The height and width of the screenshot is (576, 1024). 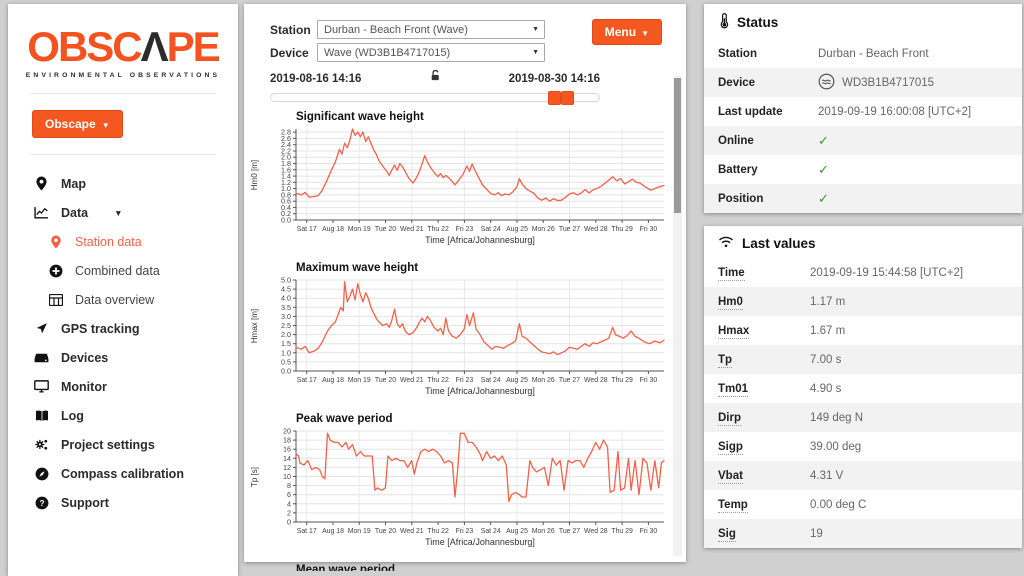 What do you see at coordinates (677, 145) in the screenshot?
I see `scrollbar-thumb` at bounding box center [677, 145].